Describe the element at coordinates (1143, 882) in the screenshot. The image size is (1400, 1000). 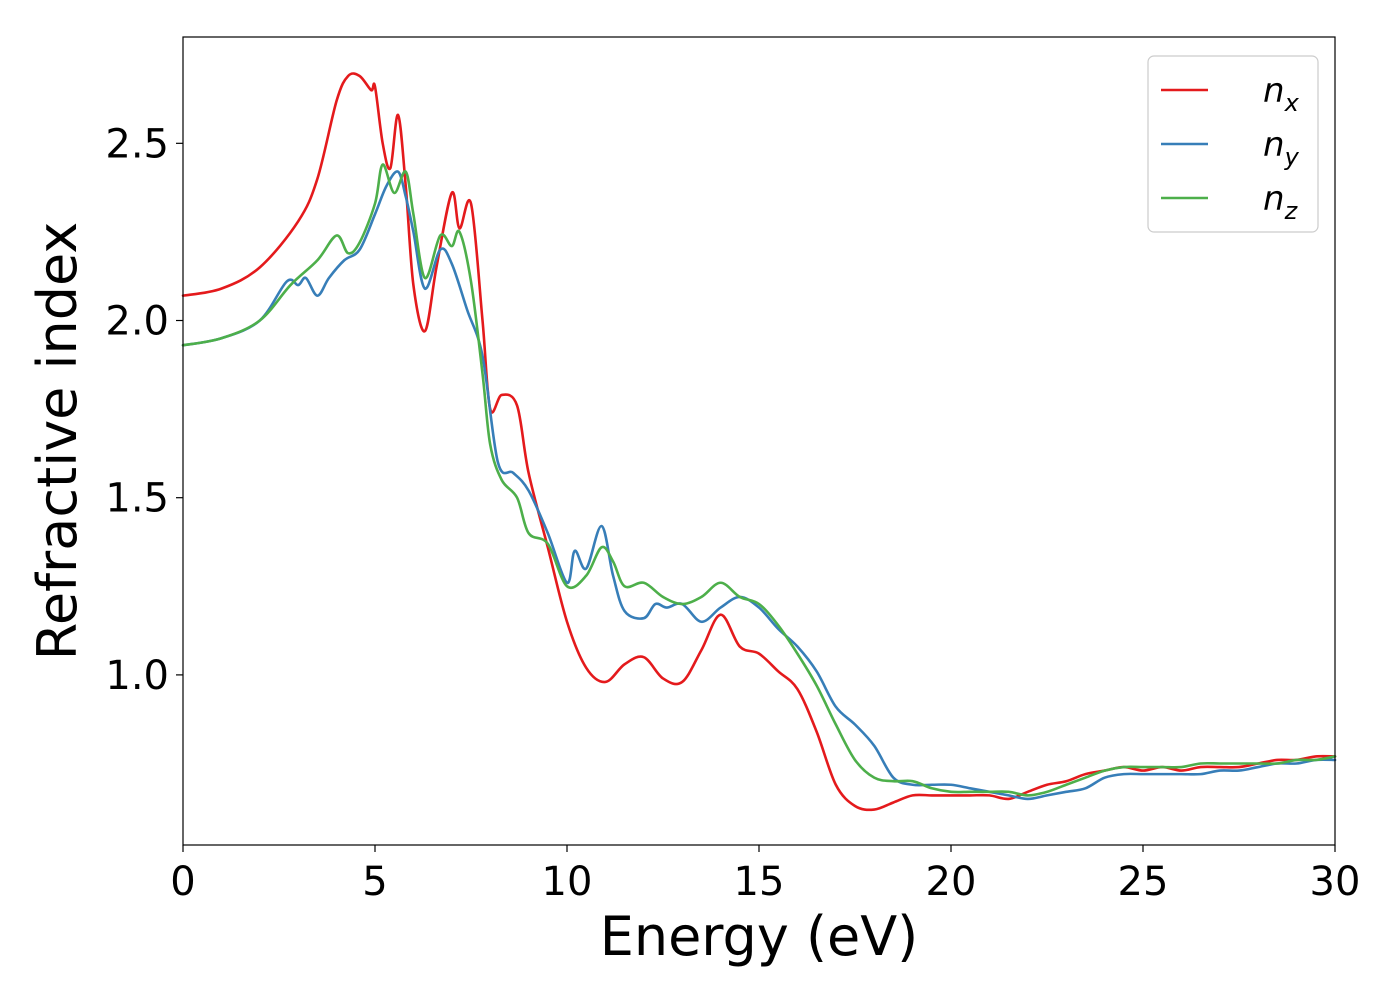
I see `x-tick-label: 25` at that location.